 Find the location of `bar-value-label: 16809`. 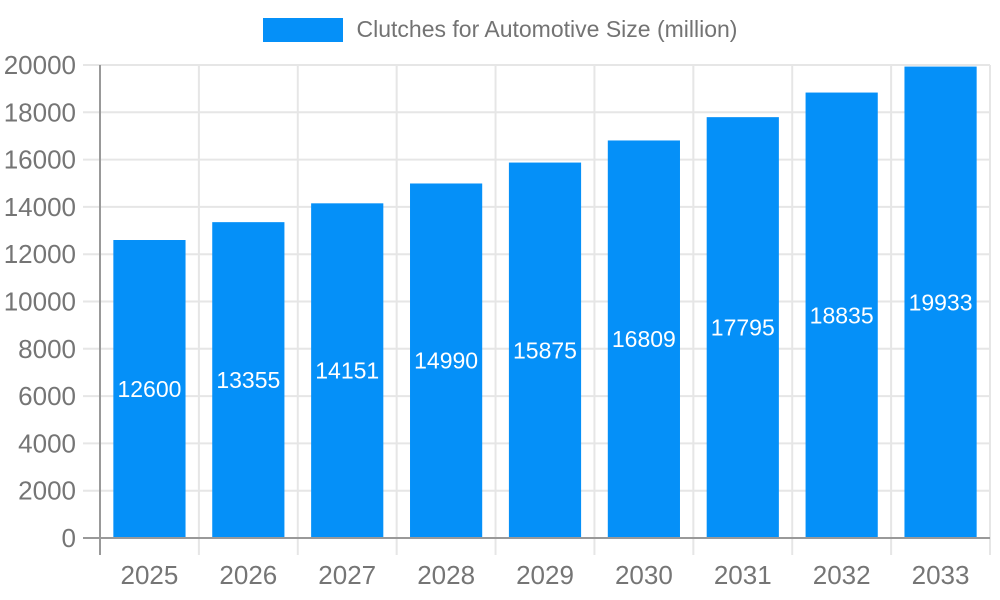

bar-value-label: 16809 is located at coordinates (644, 339).